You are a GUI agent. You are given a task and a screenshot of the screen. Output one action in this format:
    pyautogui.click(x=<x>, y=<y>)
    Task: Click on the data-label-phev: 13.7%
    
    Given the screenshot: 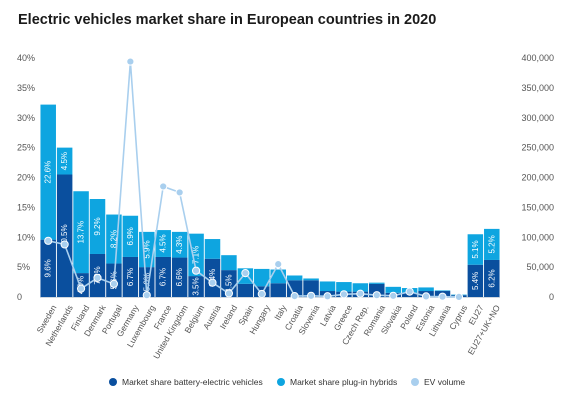 What is the action you would take?
    pyautogui.click(x=81, y=232)
    